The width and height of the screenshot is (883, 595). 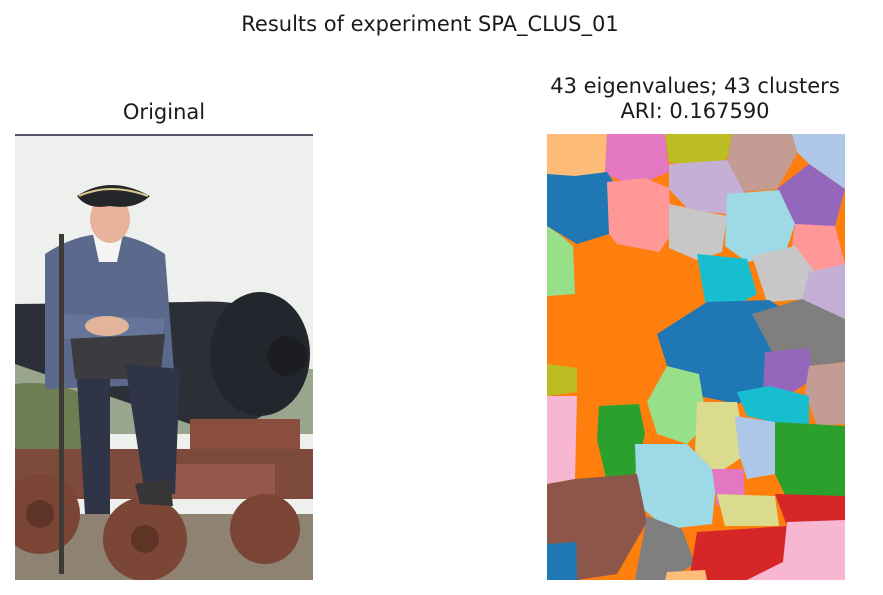 I want to click on photo-soldier-leg-right, so click(x=152, y=429).